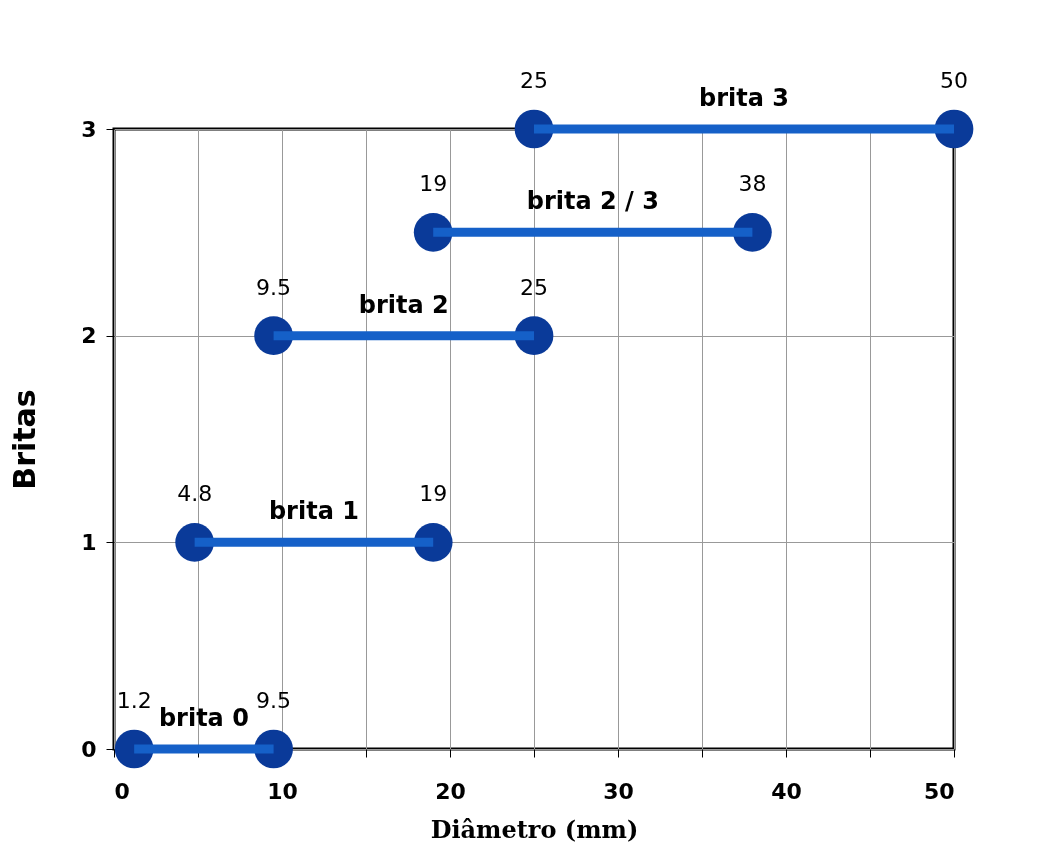 The width and height of the screenshot is (1046, 867). Describe the element at coordinates (25, 439) in the screenshot. I see `y-axis-title: Britas` at that location.